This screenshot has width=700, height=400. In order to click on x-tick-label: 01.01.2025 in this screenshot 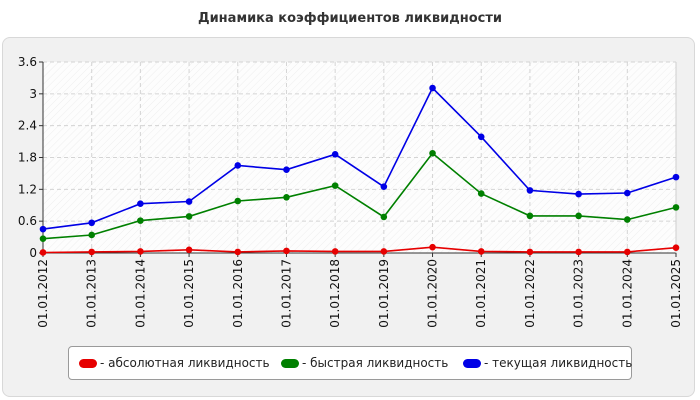, I will do `click(676, 293)`.